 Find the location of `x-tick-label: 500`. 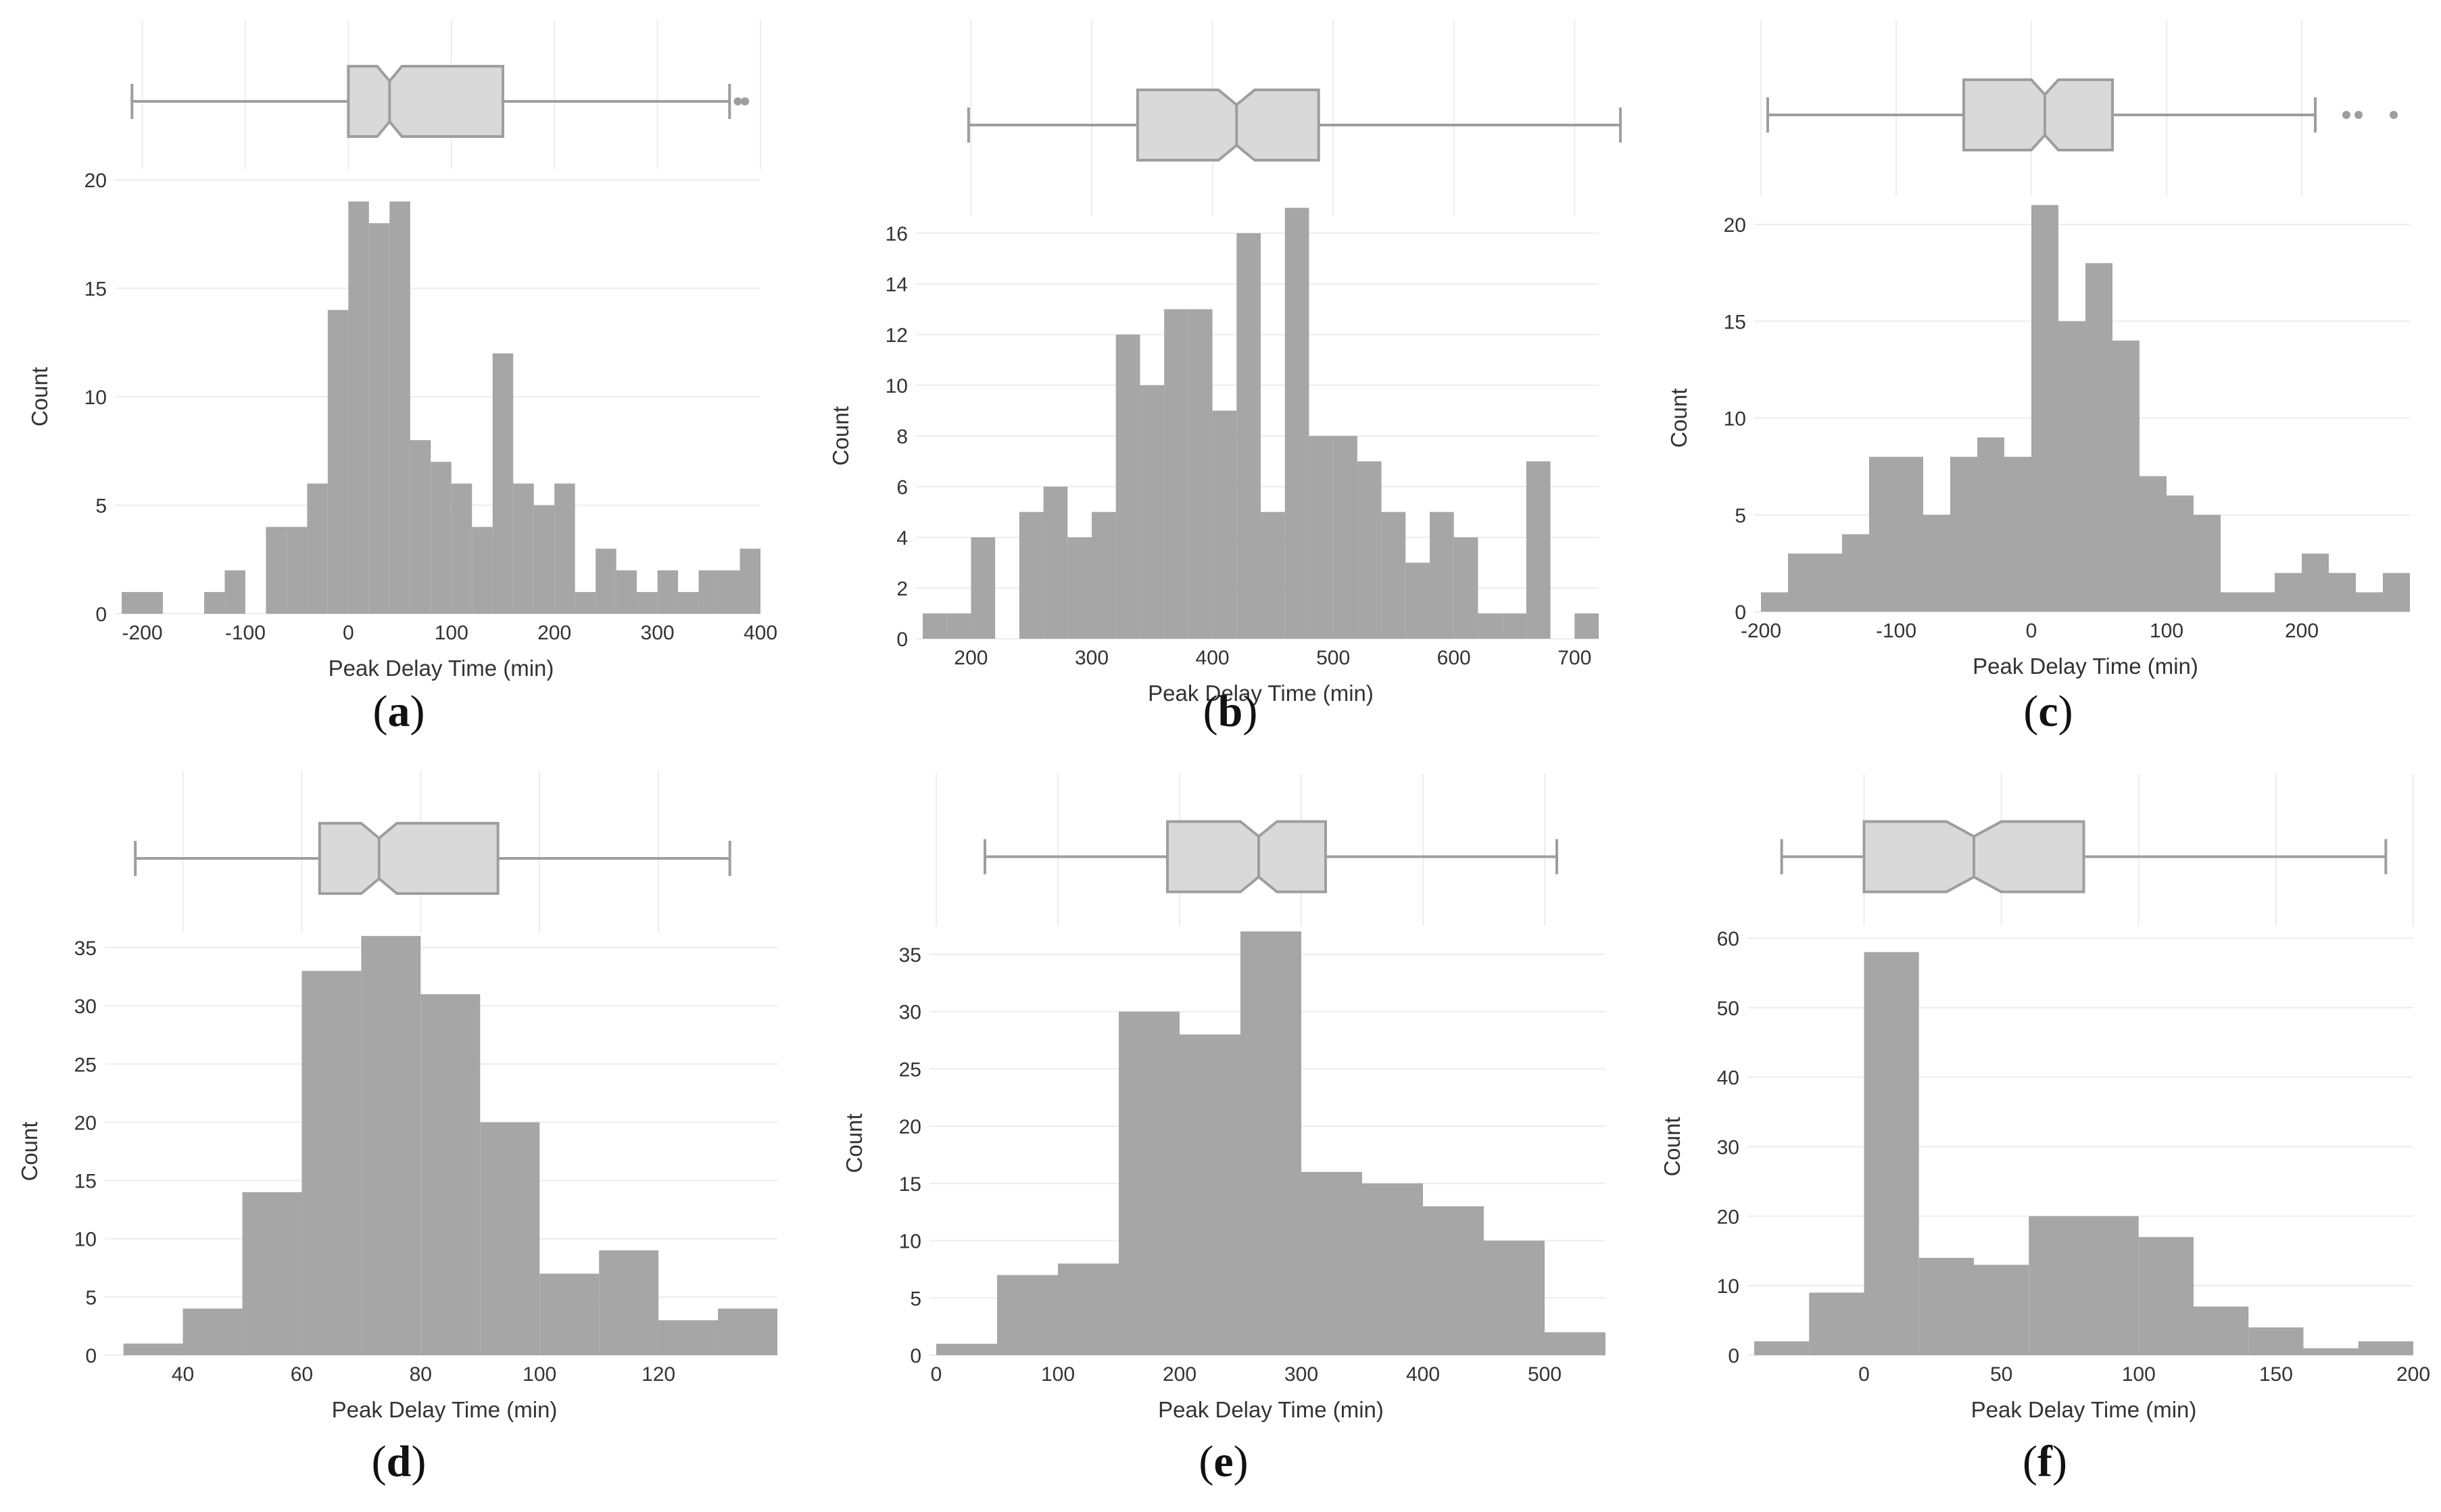

x-tick-label: 500 is located at coordinates (1333, 658).